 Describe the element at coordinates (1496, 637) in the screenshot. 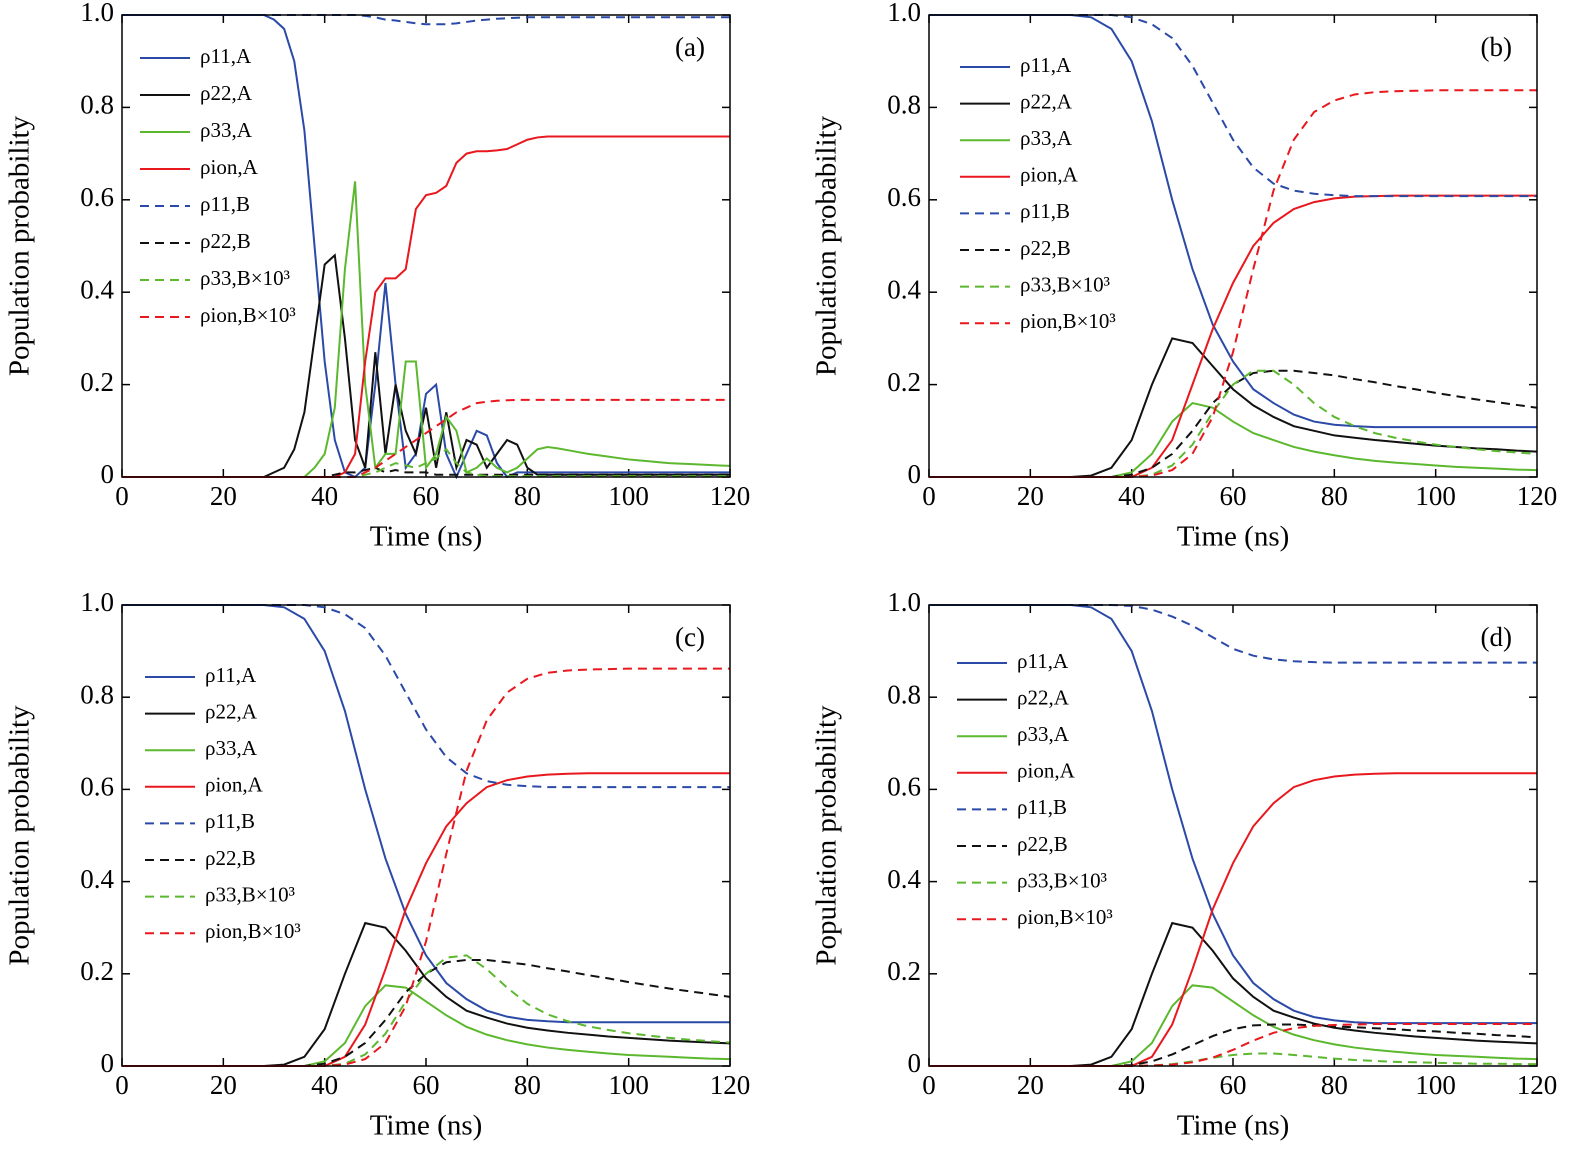

I see `panel-label: (d)` at that location.